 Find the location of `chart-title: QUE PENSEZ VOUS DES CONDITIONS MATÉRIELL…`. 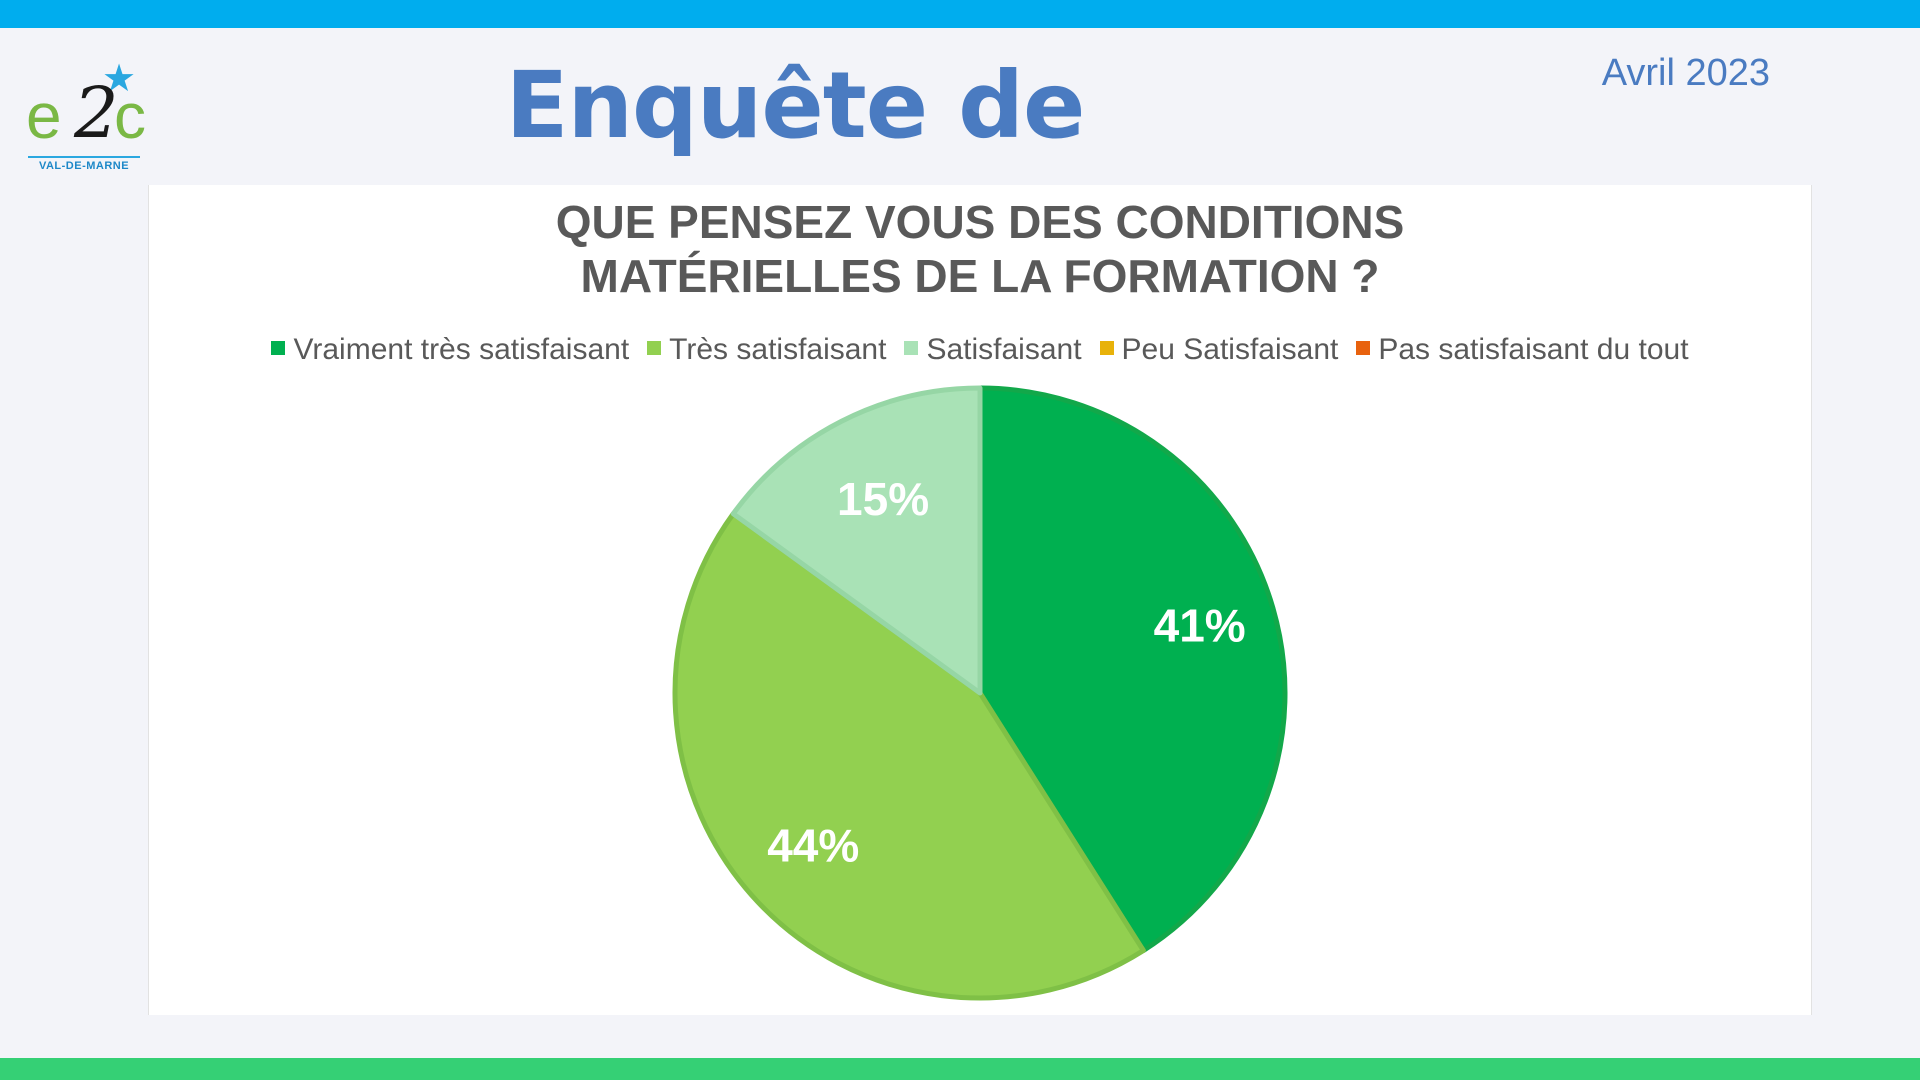

chart-title: QUE PENSEZ VOUS DES CONDITIONS MATÉRIELL… is located at coordinates (980, 249).